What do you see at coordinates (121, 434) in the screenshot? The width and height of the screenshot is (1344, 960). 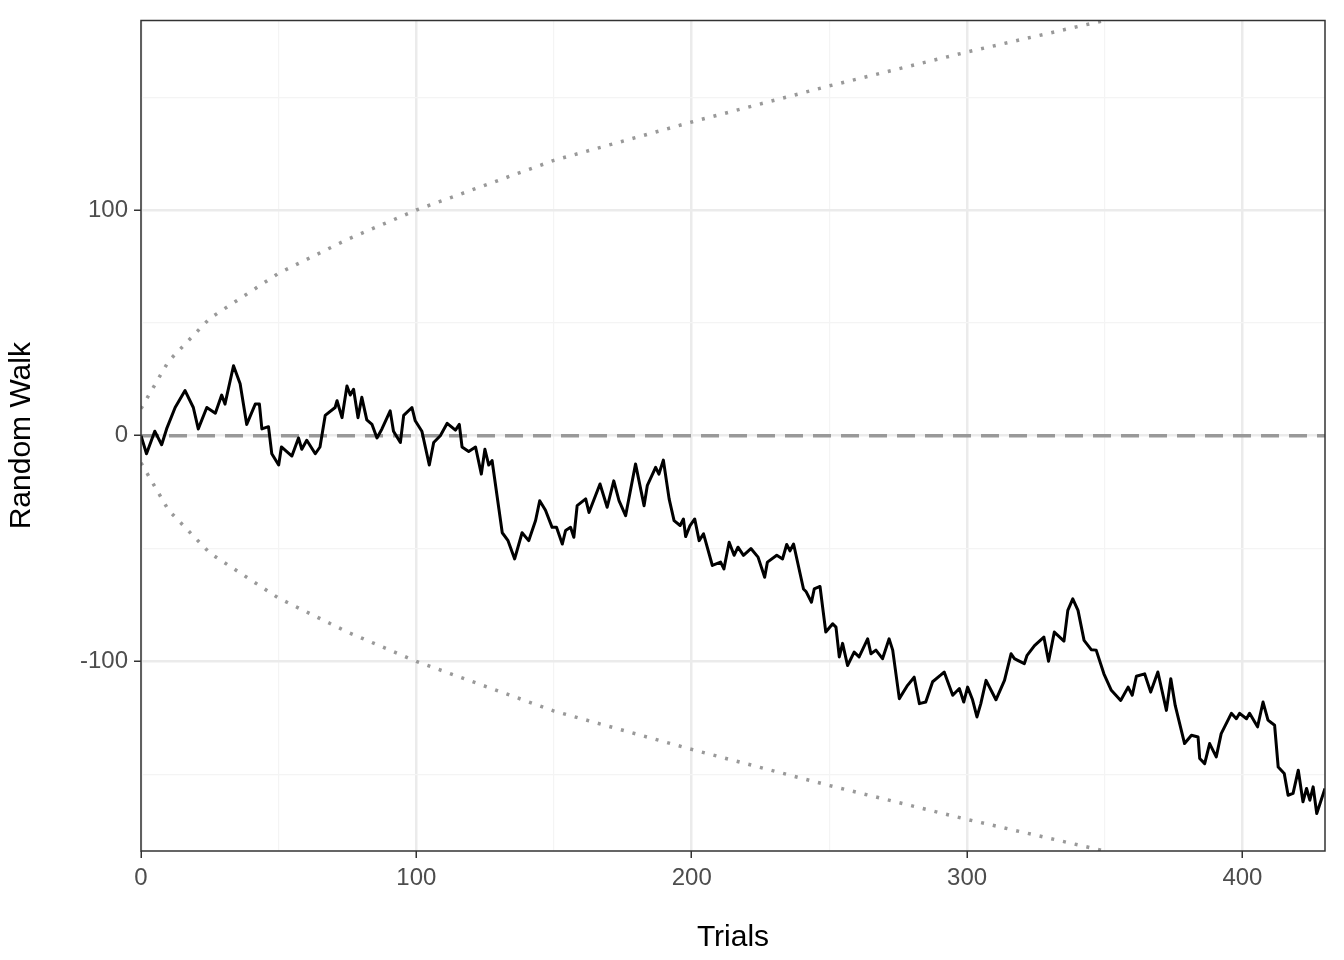 I see `y-tick-label: 0` at bounding box center [121, 434].